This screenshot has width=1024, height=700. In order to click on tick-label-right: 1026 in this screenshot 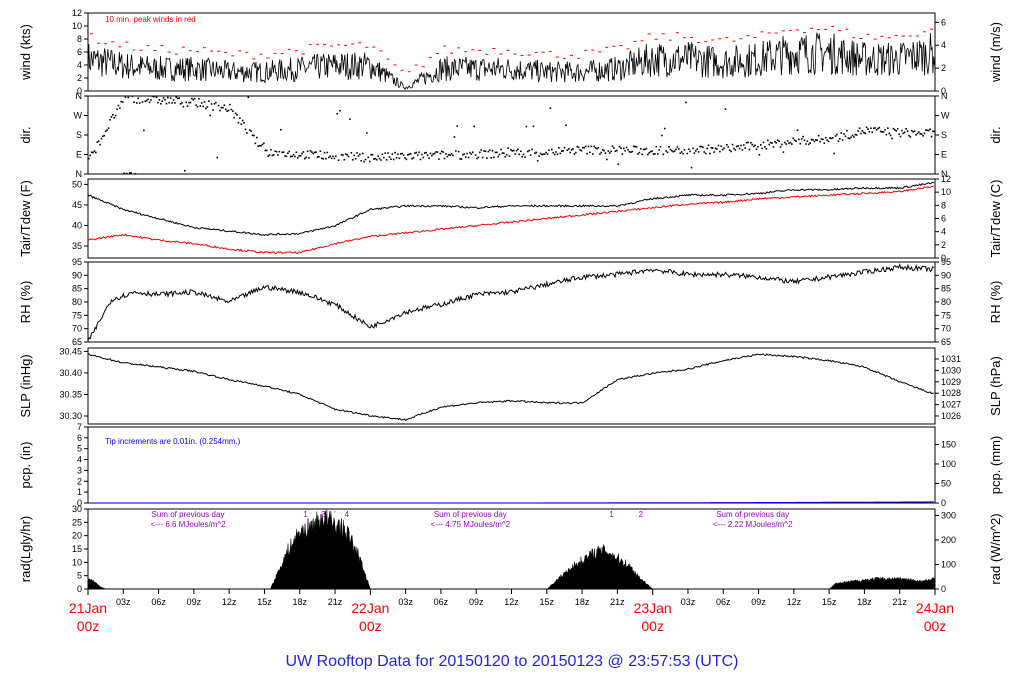, I will do `click(951, 416)`.